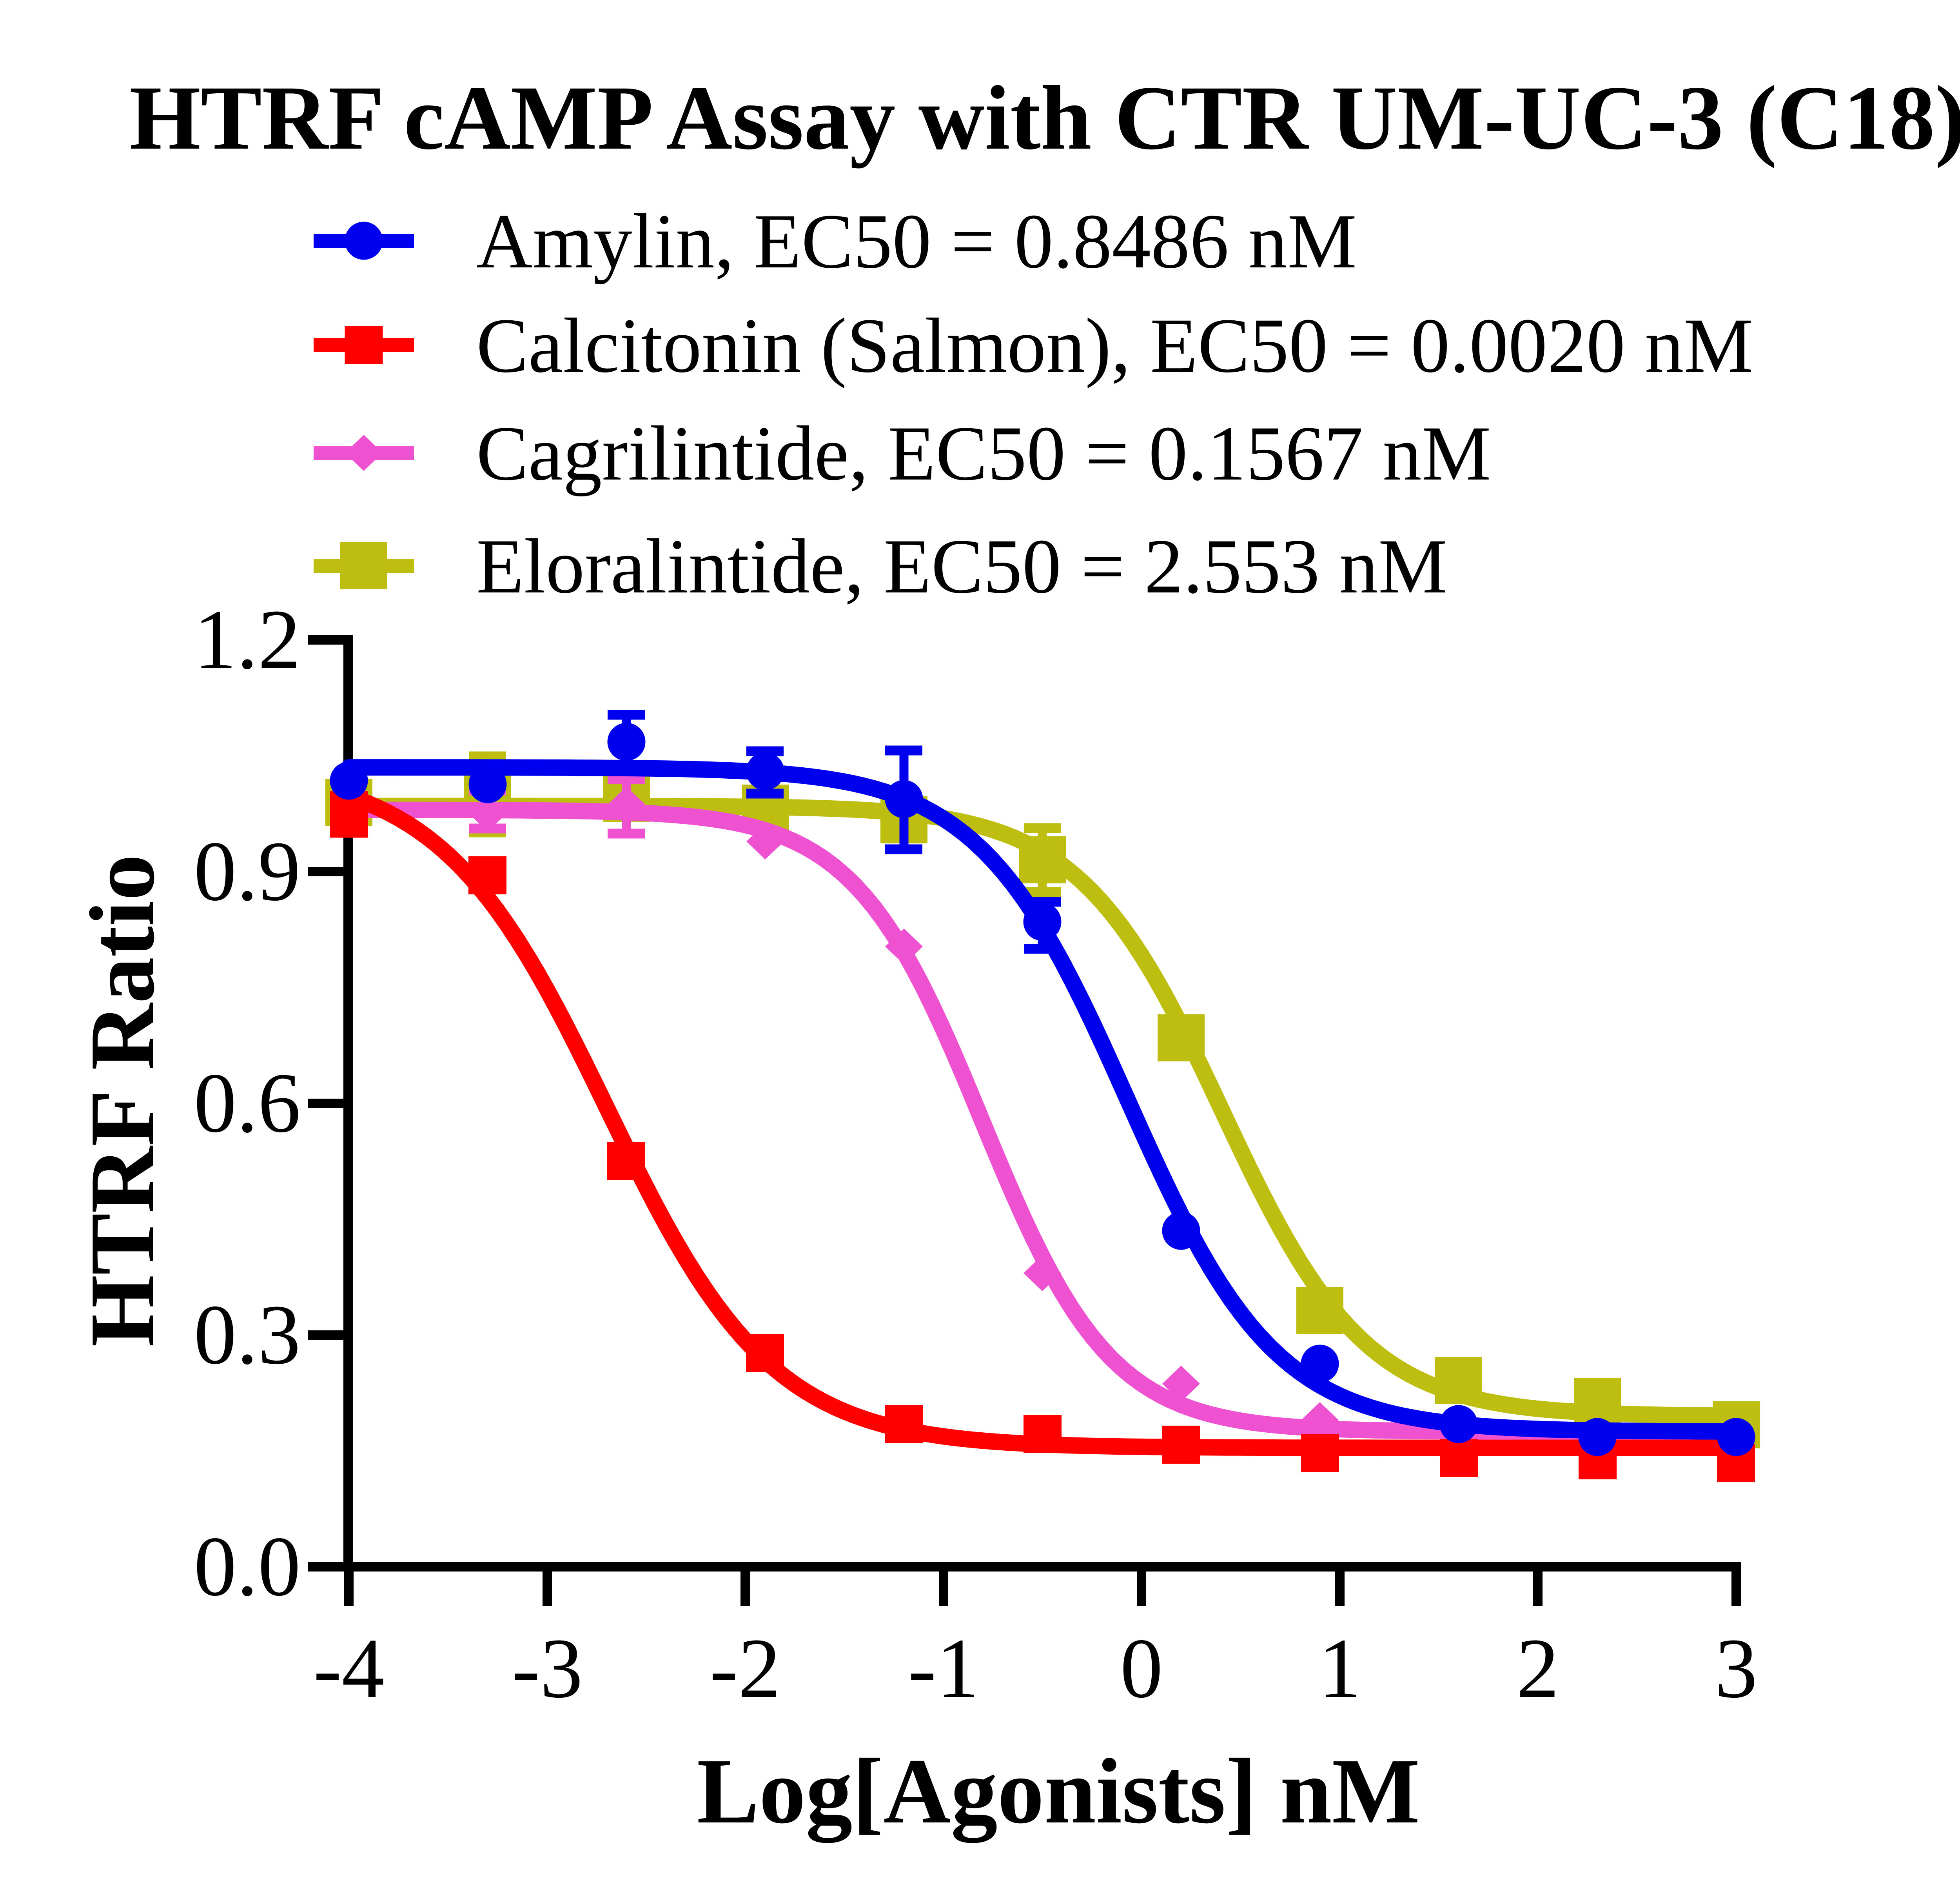 This screenshot has width=1960, height=1904. What do you see at coordinates (1044, 118) in the screenshot?
I see `svg-text:HTRF cAMP Assay with CTR UM-UC: HTRF cAMP Assay with CTR UM-UC-3 (C18)` at bounding box center [1044, 118].